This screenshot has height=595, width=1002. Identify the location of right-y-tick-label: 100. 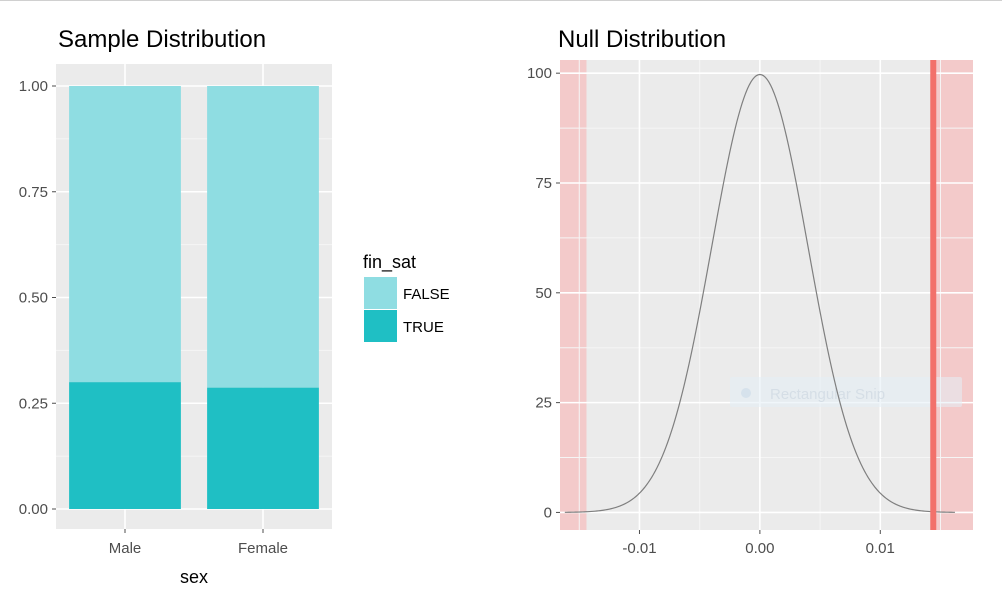
(539, 73).